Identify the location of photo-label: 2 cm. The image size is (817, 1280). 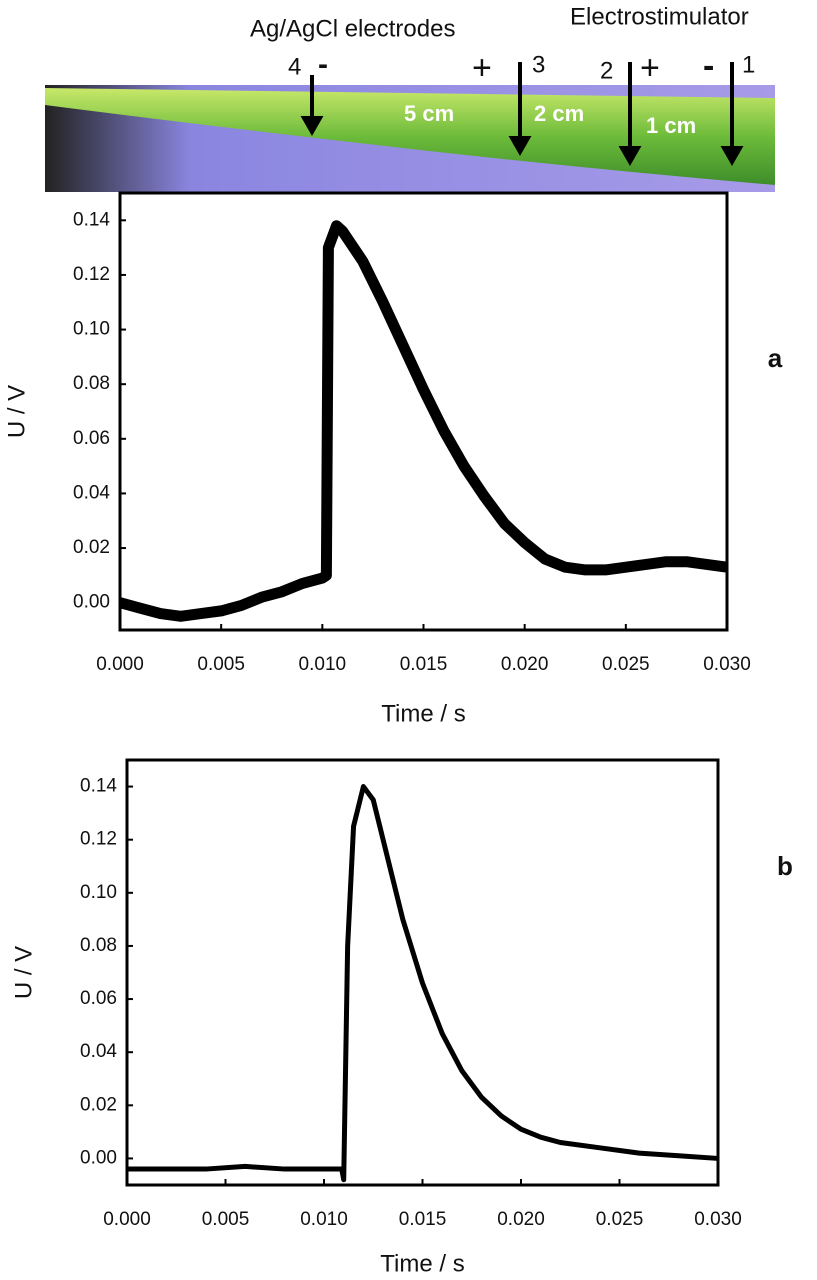
(559, 113).